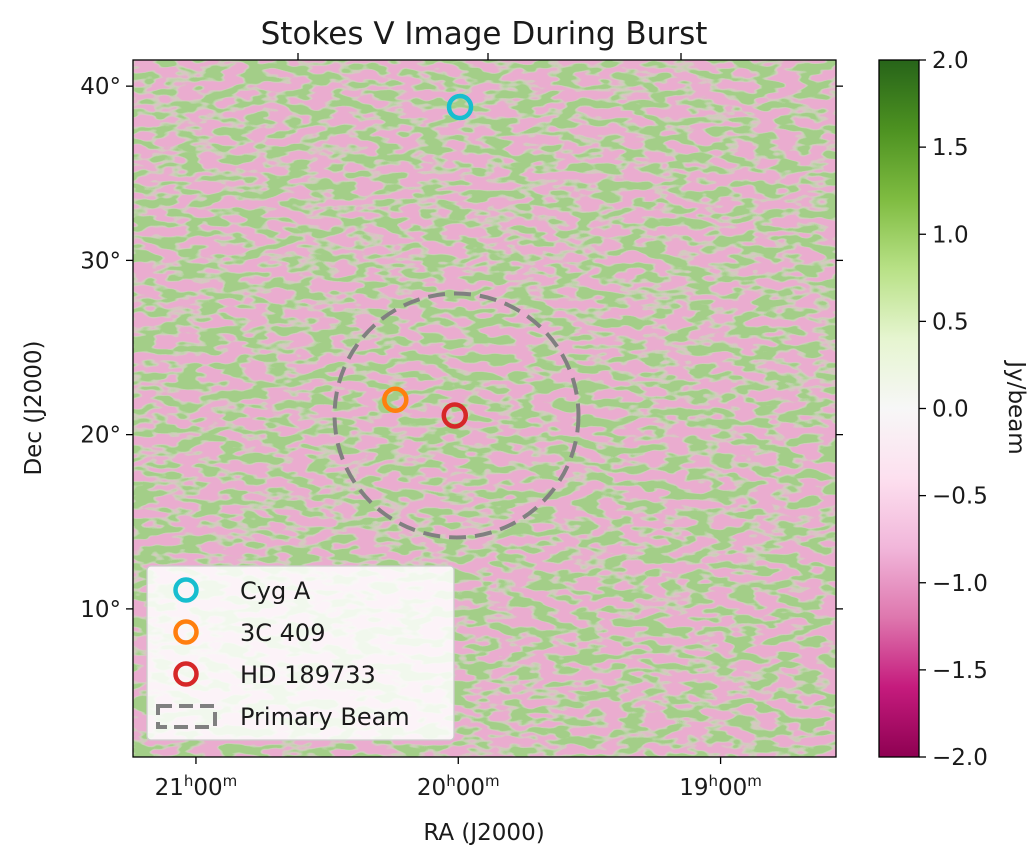  I want to click on x-tick-label: 20h00m, so click(458, 786).